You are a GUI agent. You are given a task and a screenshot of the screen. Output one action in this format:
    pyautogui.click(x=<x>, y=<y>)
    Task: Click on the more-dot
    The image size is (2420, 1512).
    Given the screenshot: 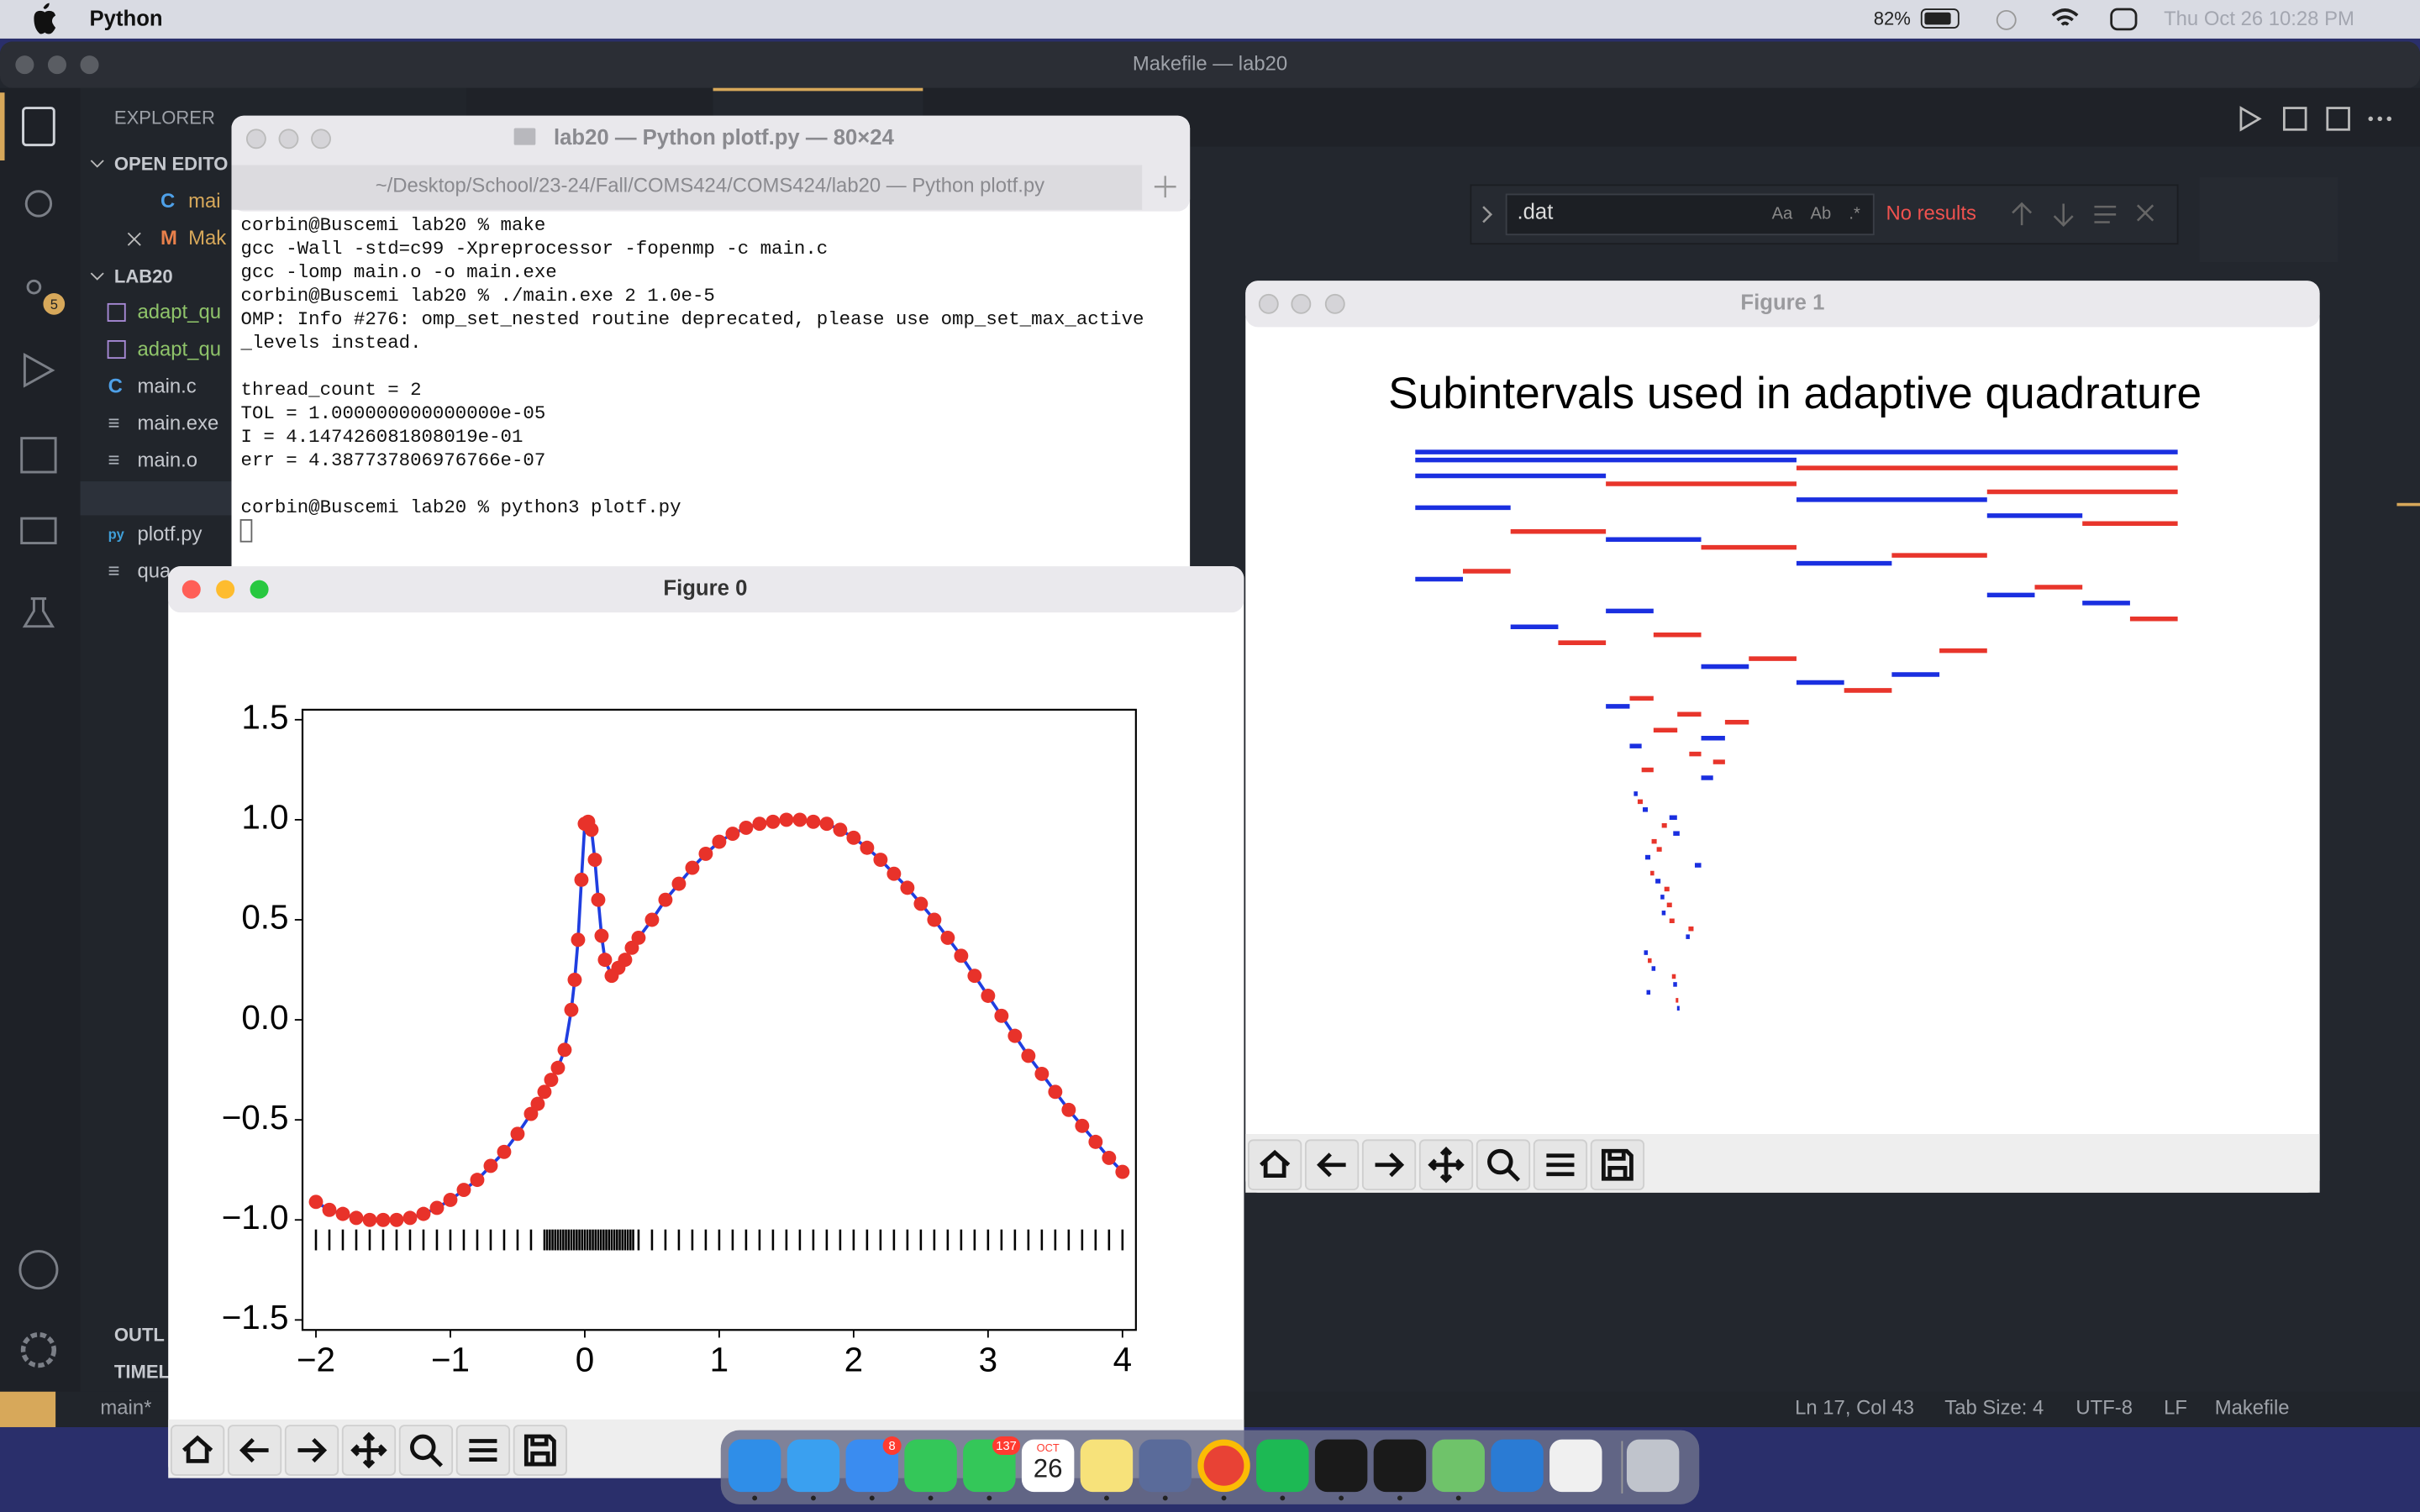 What is the action you would take?
    pyautogui.click(x=2380, y=119)
    